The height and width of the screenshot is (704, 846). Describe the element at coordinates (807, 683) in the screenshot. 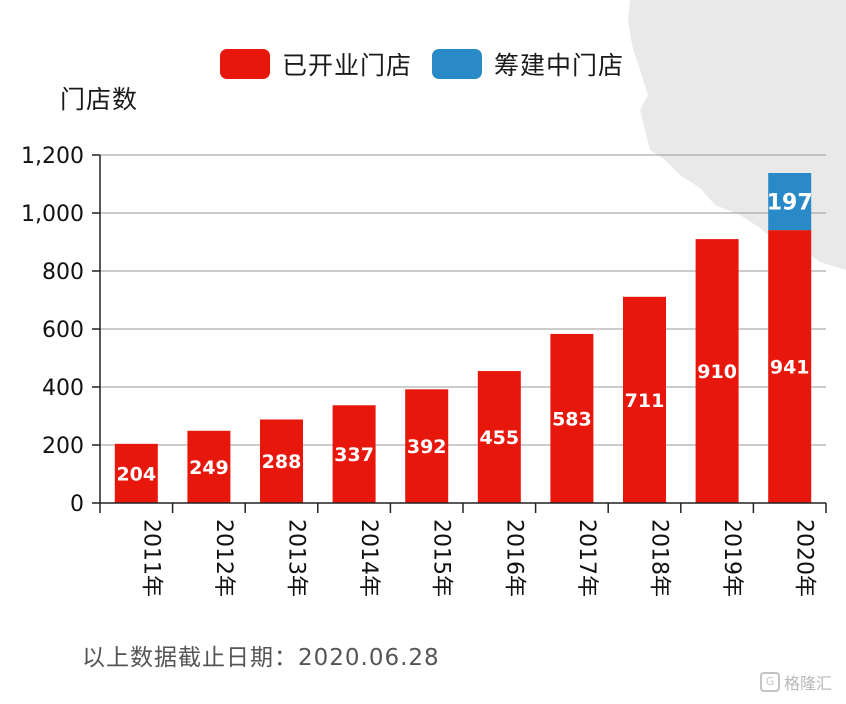

I see `watermark-text: 格隆汇` at that location.